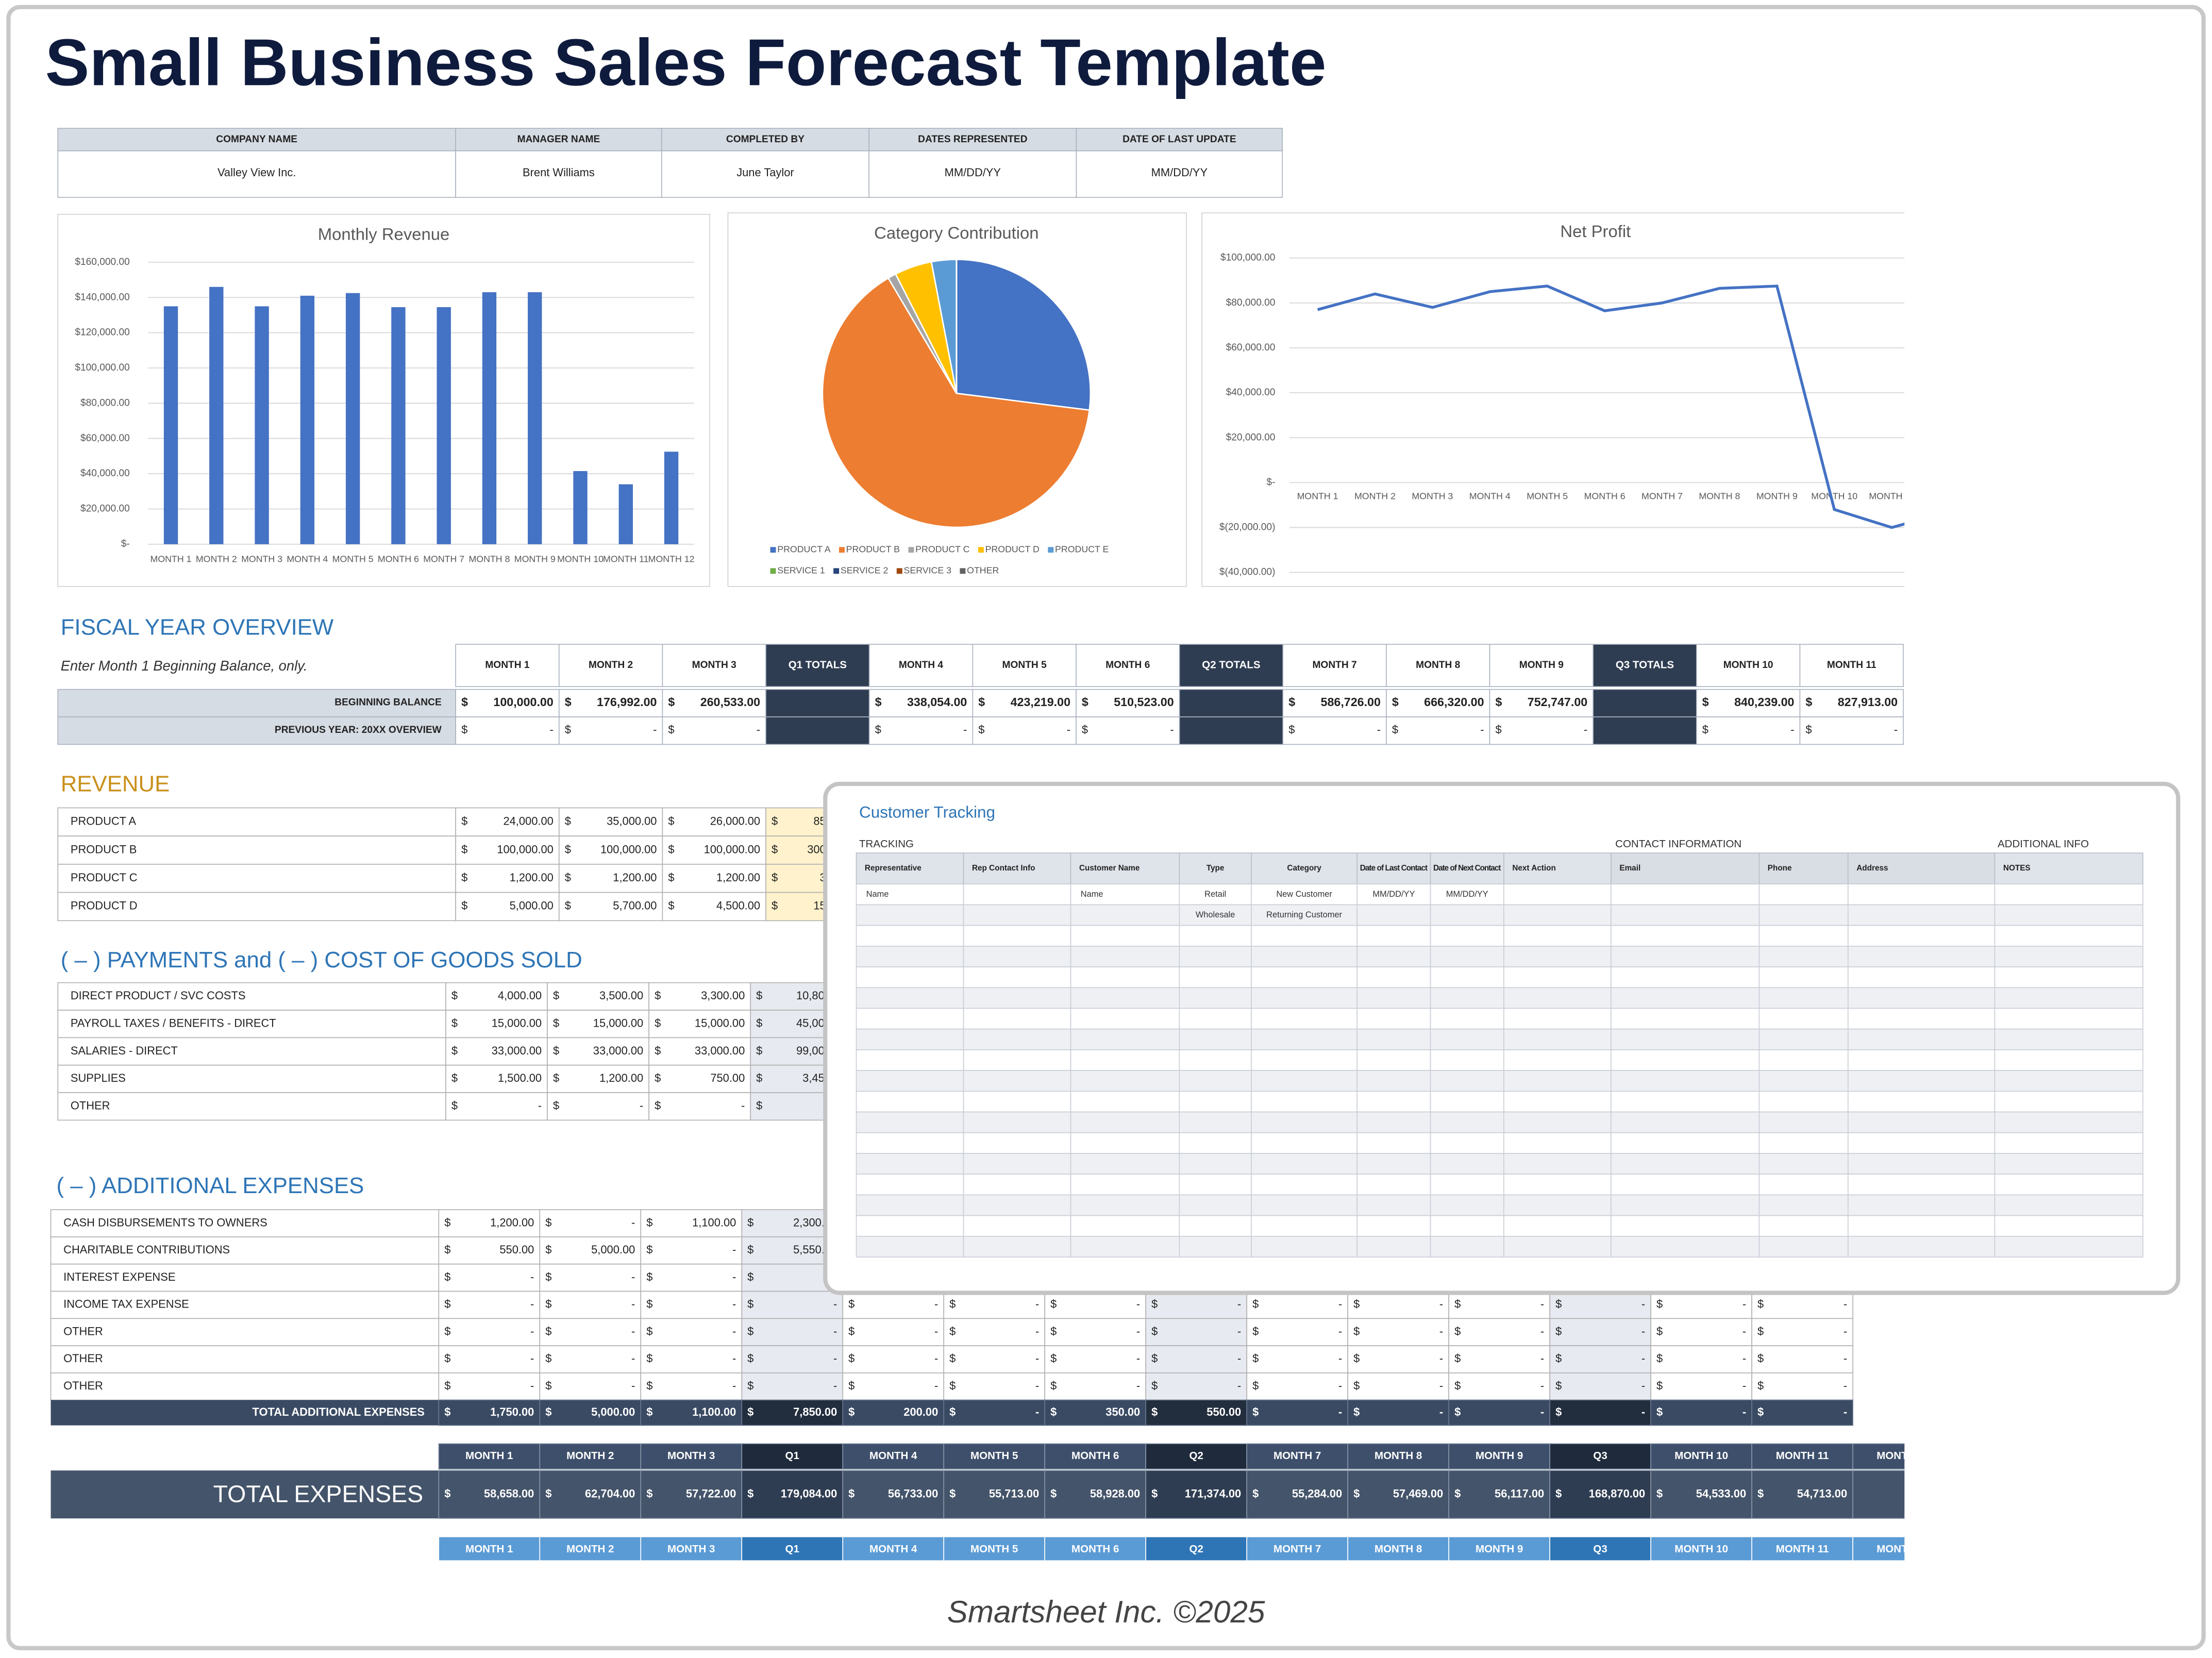  What do you see at coordinates (1215, 895) in the screenshot?
I see `cell-text: Retail` at bounding box center [1215, 895].